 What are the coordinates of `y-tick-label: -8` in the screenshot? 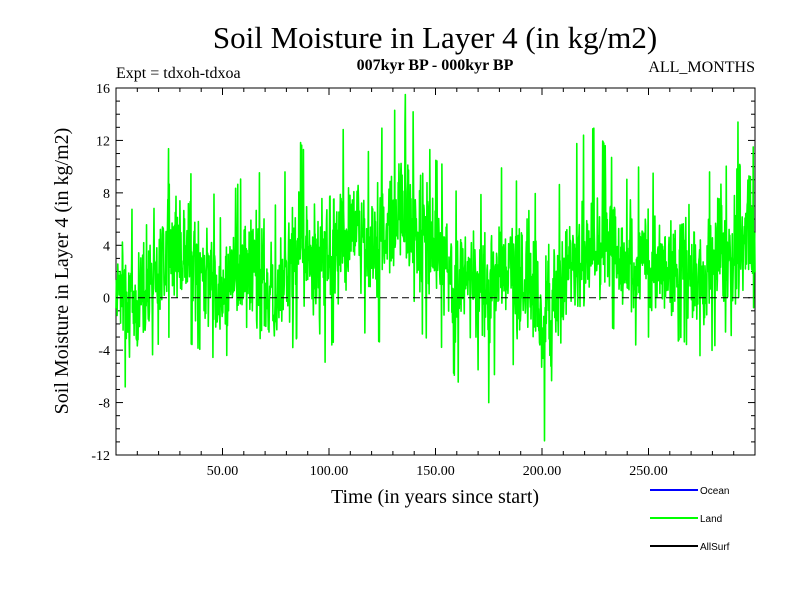 It's located at (104, 404).